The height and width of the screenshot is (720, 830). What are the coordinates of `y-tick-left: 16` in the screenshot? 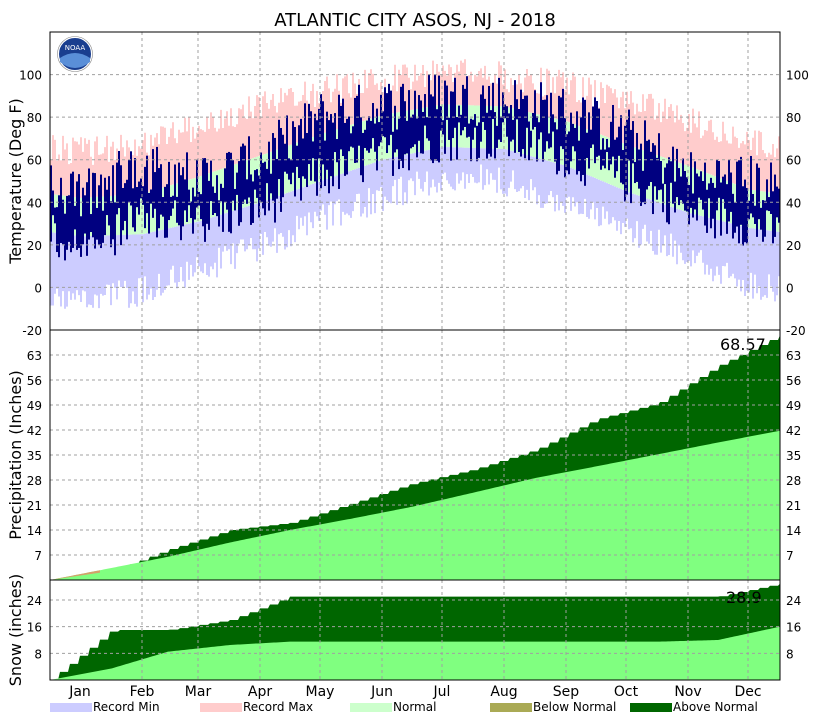 It's located at (34, 628).